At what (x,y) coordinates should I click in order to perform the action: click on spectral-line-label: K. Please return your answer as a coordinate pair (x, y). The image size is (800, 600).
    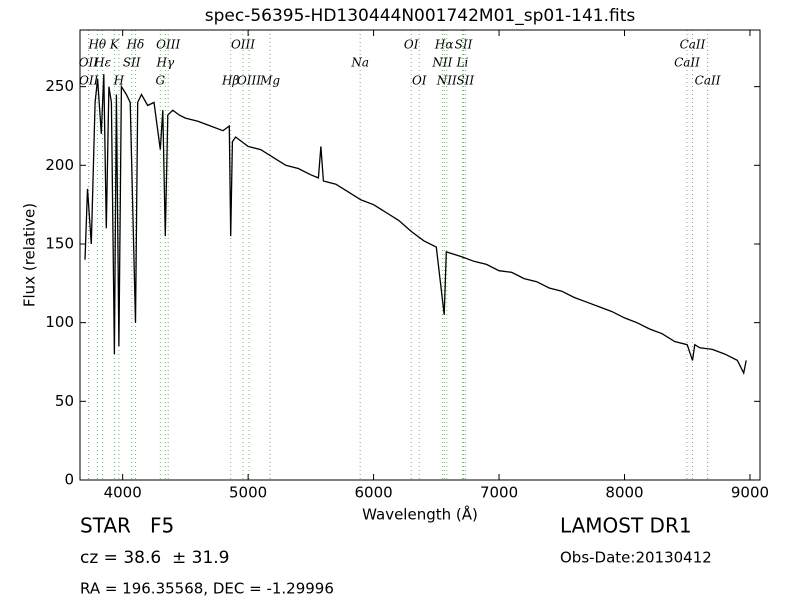
    Looking at the image, I should click on (114, 45).